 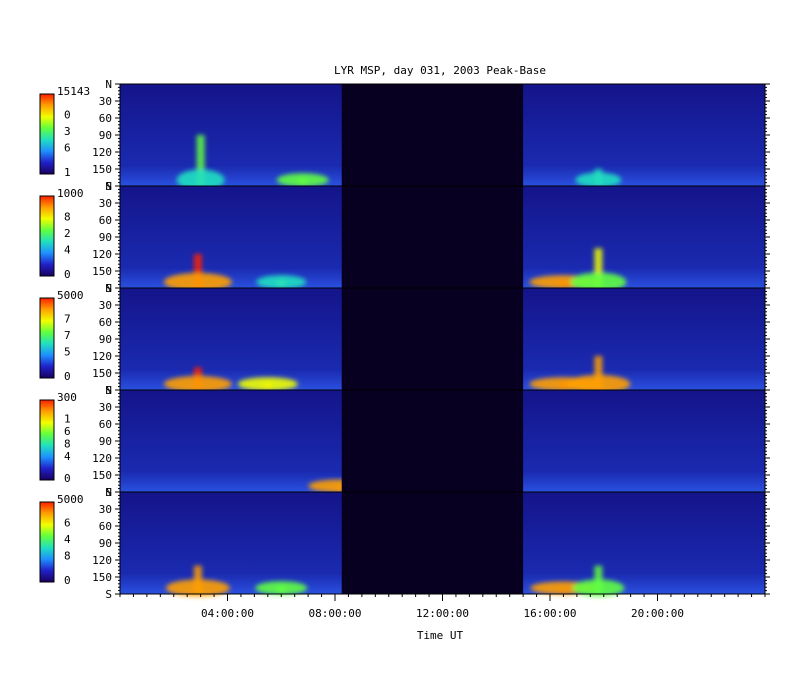 I want to click on colorbar-min-label: 1, so click(x=67, y=172).